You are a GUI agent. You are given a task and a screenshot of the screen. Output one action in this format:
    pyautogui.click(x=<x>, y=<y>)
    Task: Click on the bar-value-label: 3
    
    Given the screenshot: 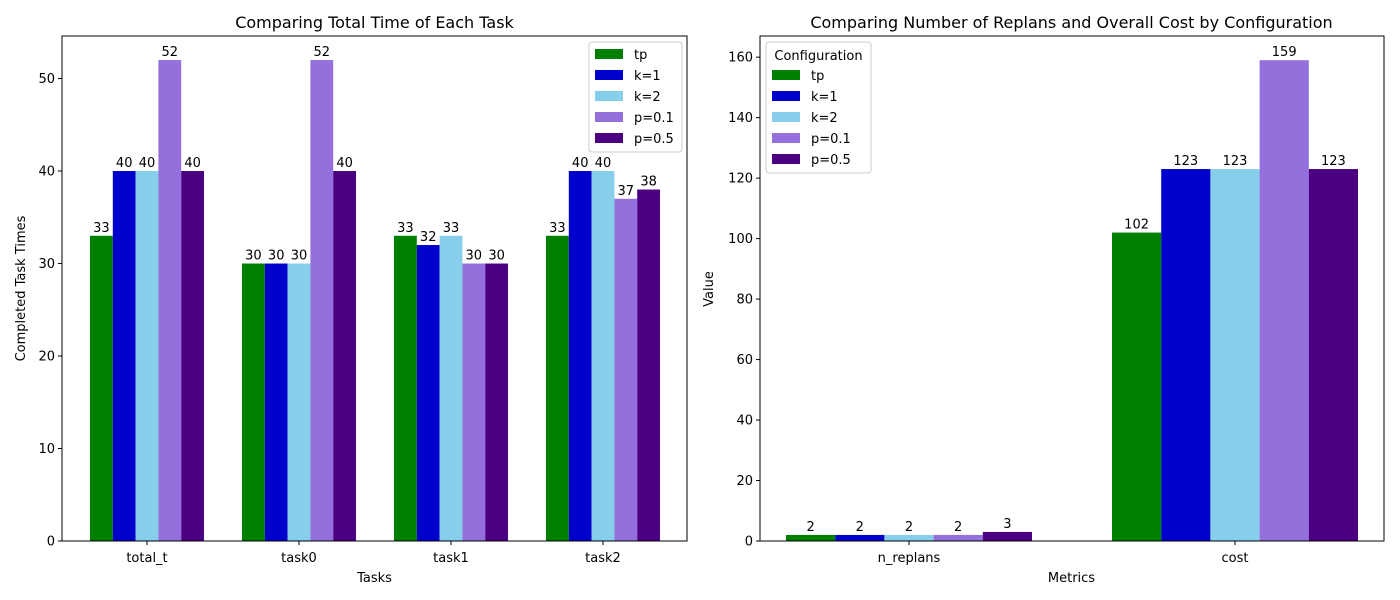 What is the action you would take?
    pyautogui.click(x=1007, y=524)
    